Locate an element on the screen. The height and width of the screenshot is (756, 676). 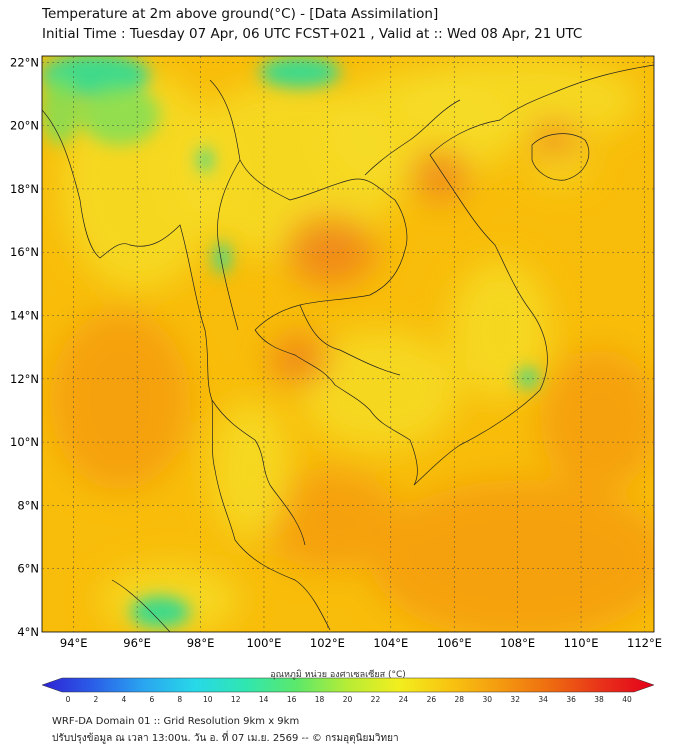
lon-tick-label: 102°E is located at coordinates (327, 643).